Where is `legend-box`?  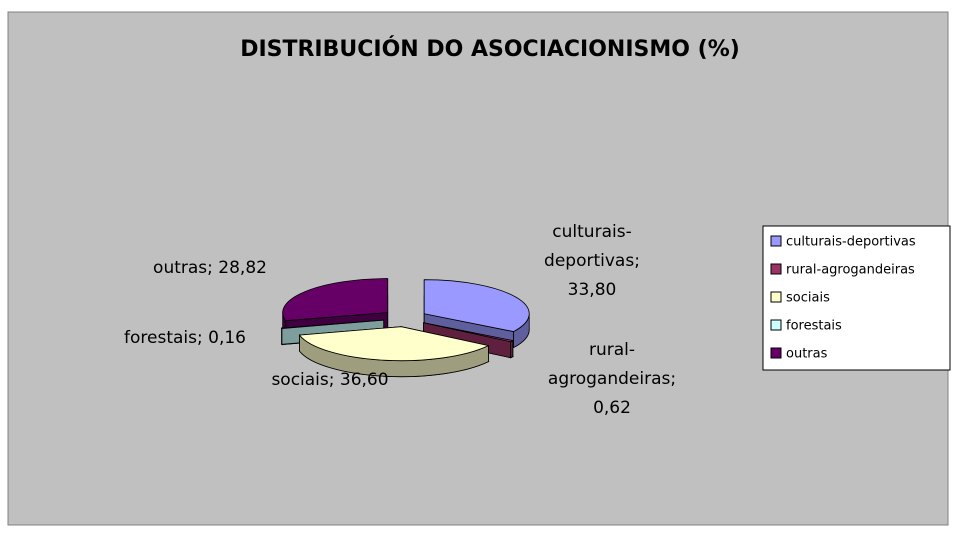 legend-box is located at coordinates (856, 298).